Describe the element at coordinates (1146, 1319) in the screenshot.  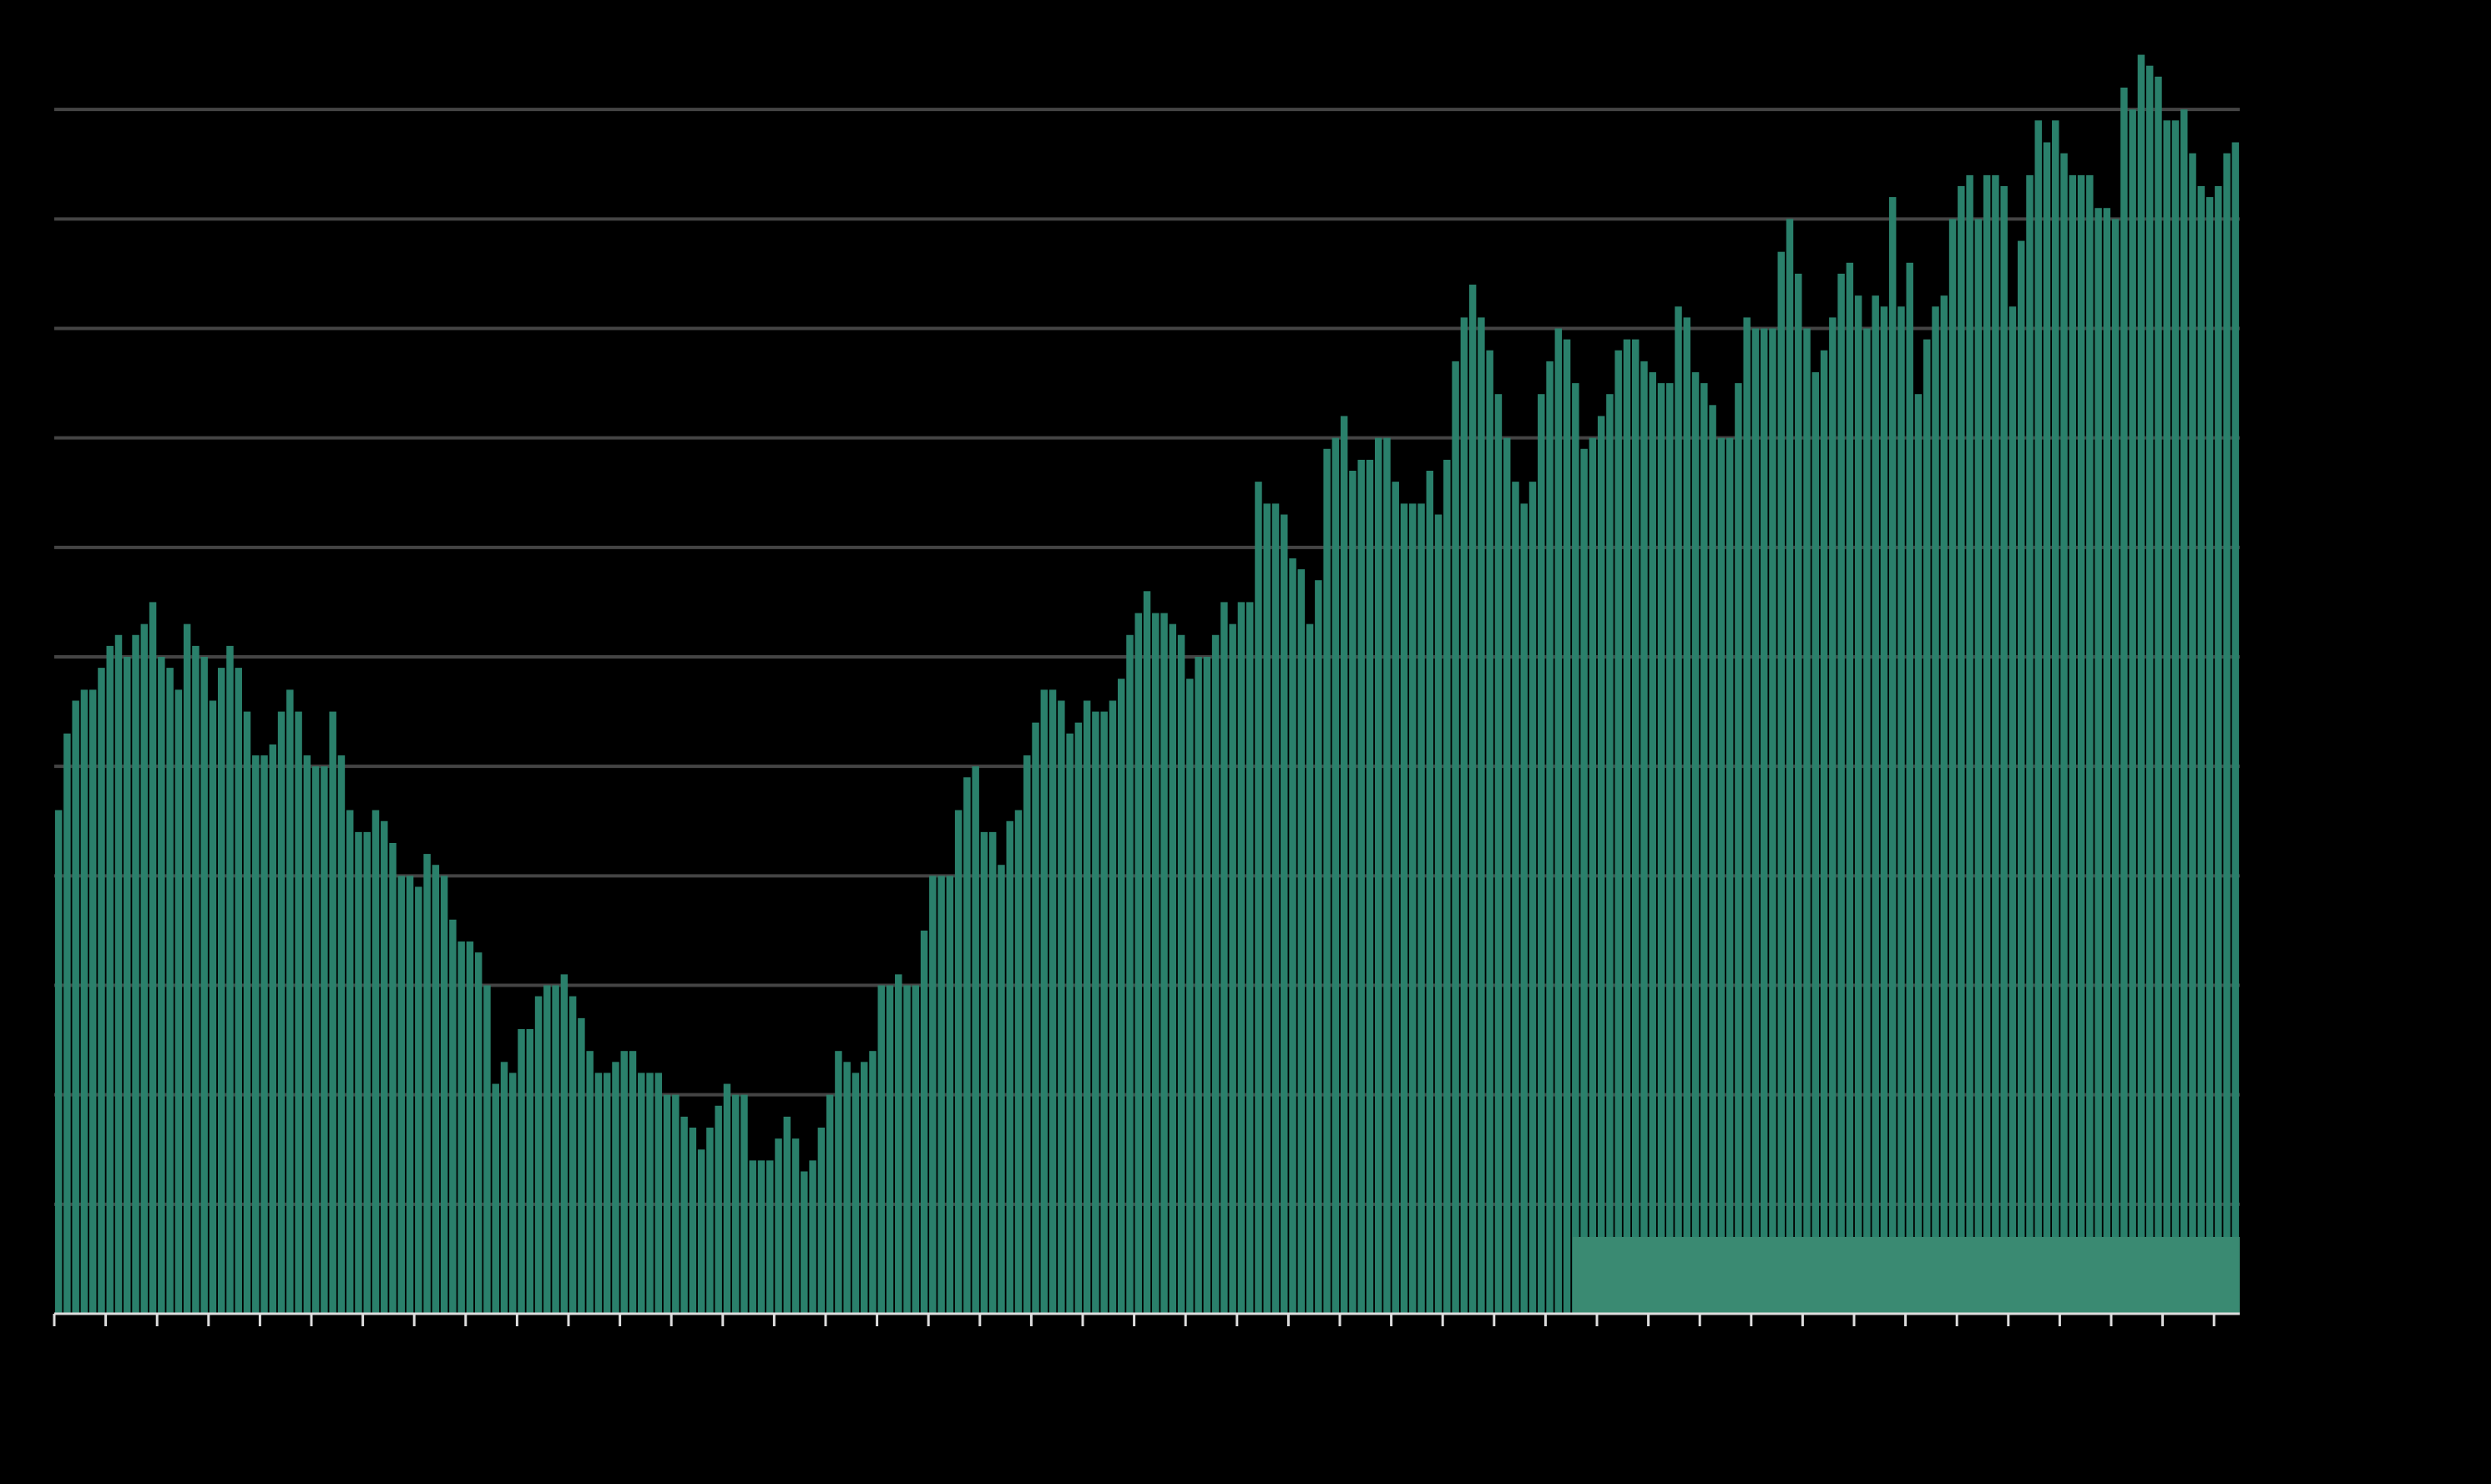
I see `x-axis` at that location.